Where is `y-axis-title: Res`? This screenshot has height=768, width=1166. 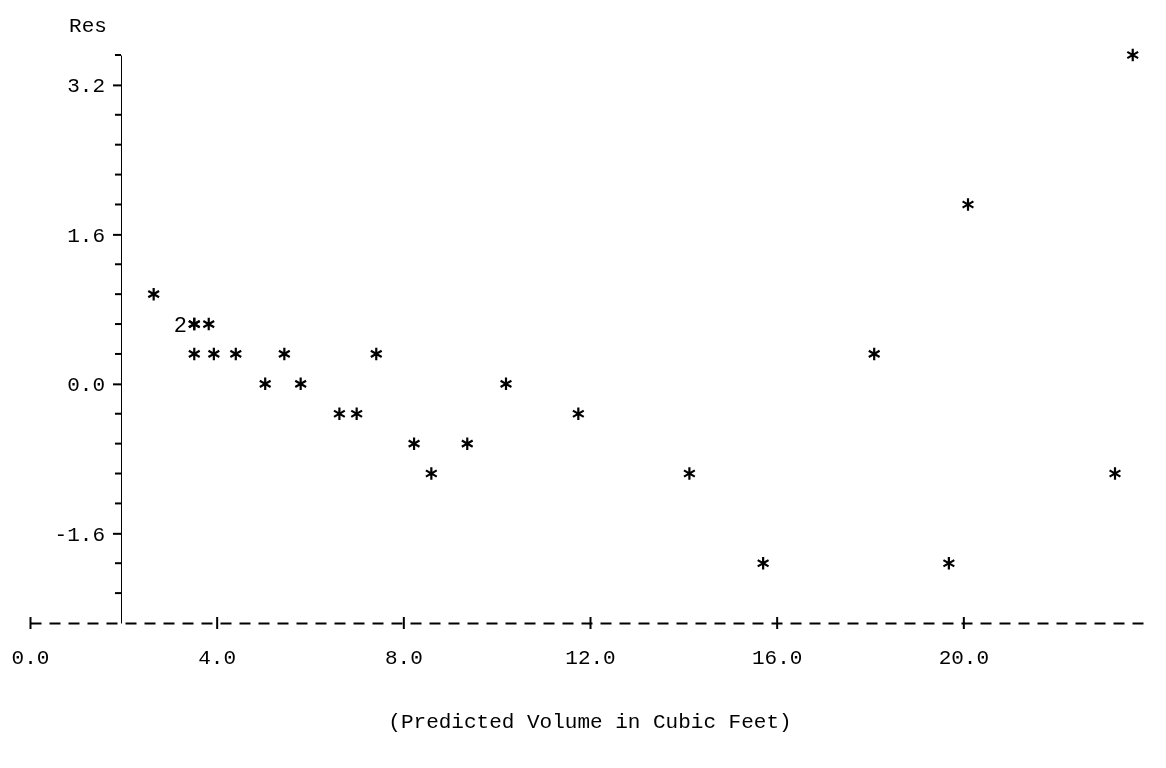
y-axis-title: Res is located at coordinates (88, 26).